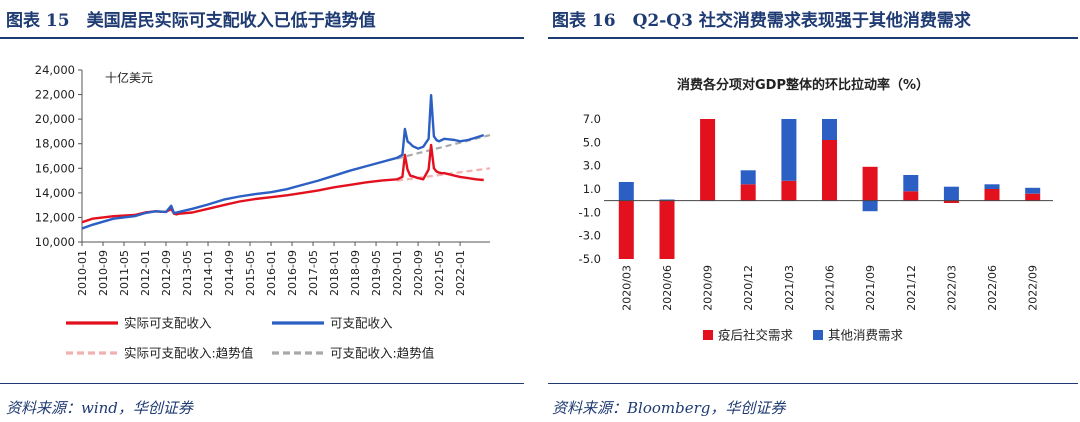 This screenshot has height=422, width=1080. What do you see at coordinates (55, 217) in the screenshot?
I see `left-y-tick-label: 12,000` at bounding box center [55, 217].